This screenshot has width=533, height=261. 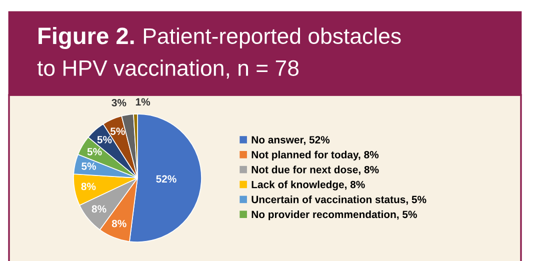 I want to click on legend-label: Not planned for today, 8%, so click(x=315, y=155).